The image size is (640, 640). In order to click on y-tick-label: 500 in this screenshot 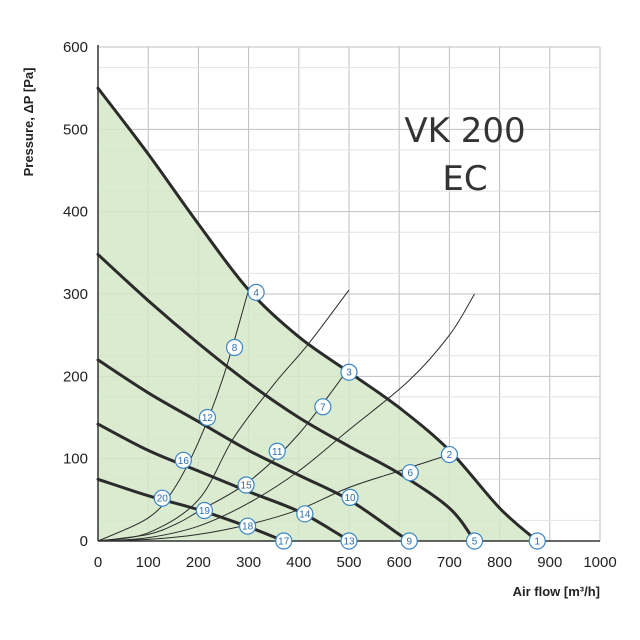, I will do `click(75, 129)`.